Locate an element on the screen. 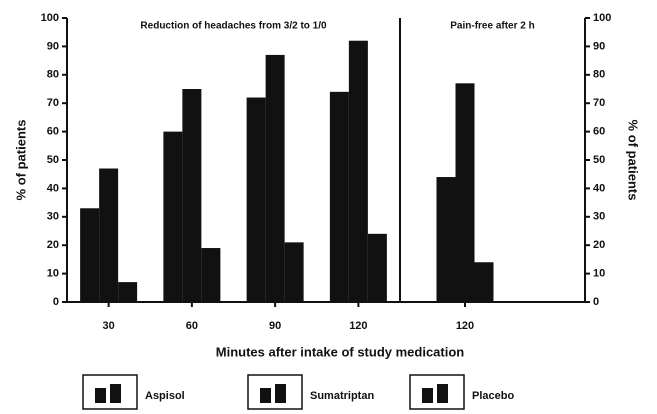 The height and width of the screenshot is (414, 657). y-tick-label: 100 is located at coordinates (50, 18).